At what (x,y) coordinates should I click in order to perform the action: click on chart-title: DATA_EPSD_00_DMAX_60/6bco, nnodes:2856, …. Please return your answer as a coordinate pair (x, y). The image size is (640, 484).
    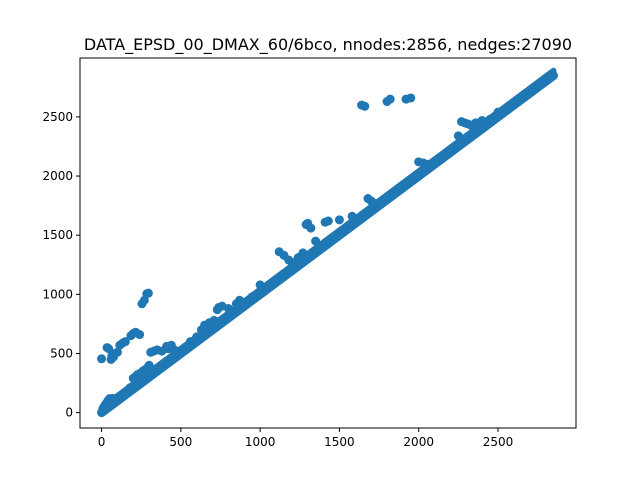
    Looking at the image, I should click on (328, 45).